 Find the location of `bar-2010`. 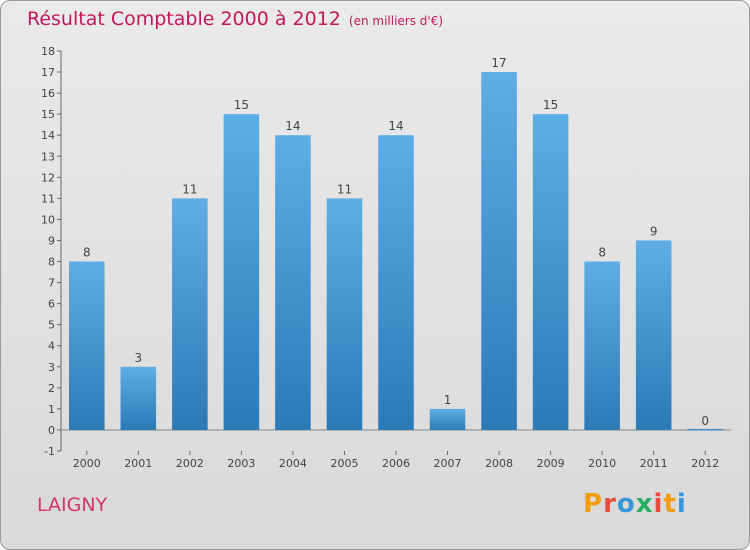

bar-2010 is located at coordinates (602, 345).